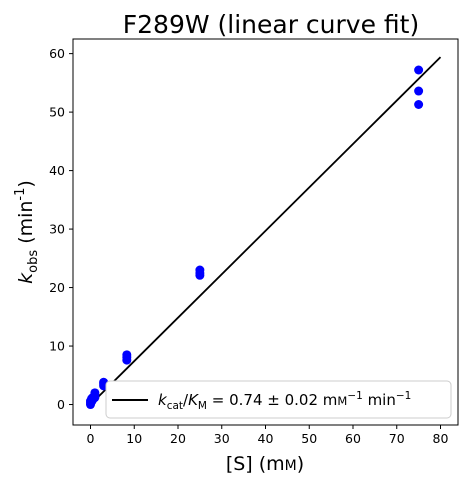 The height and width of the screenshot is (484, 469). I want to click on y-axis-label: kobs (min-1), so click(27, 232).